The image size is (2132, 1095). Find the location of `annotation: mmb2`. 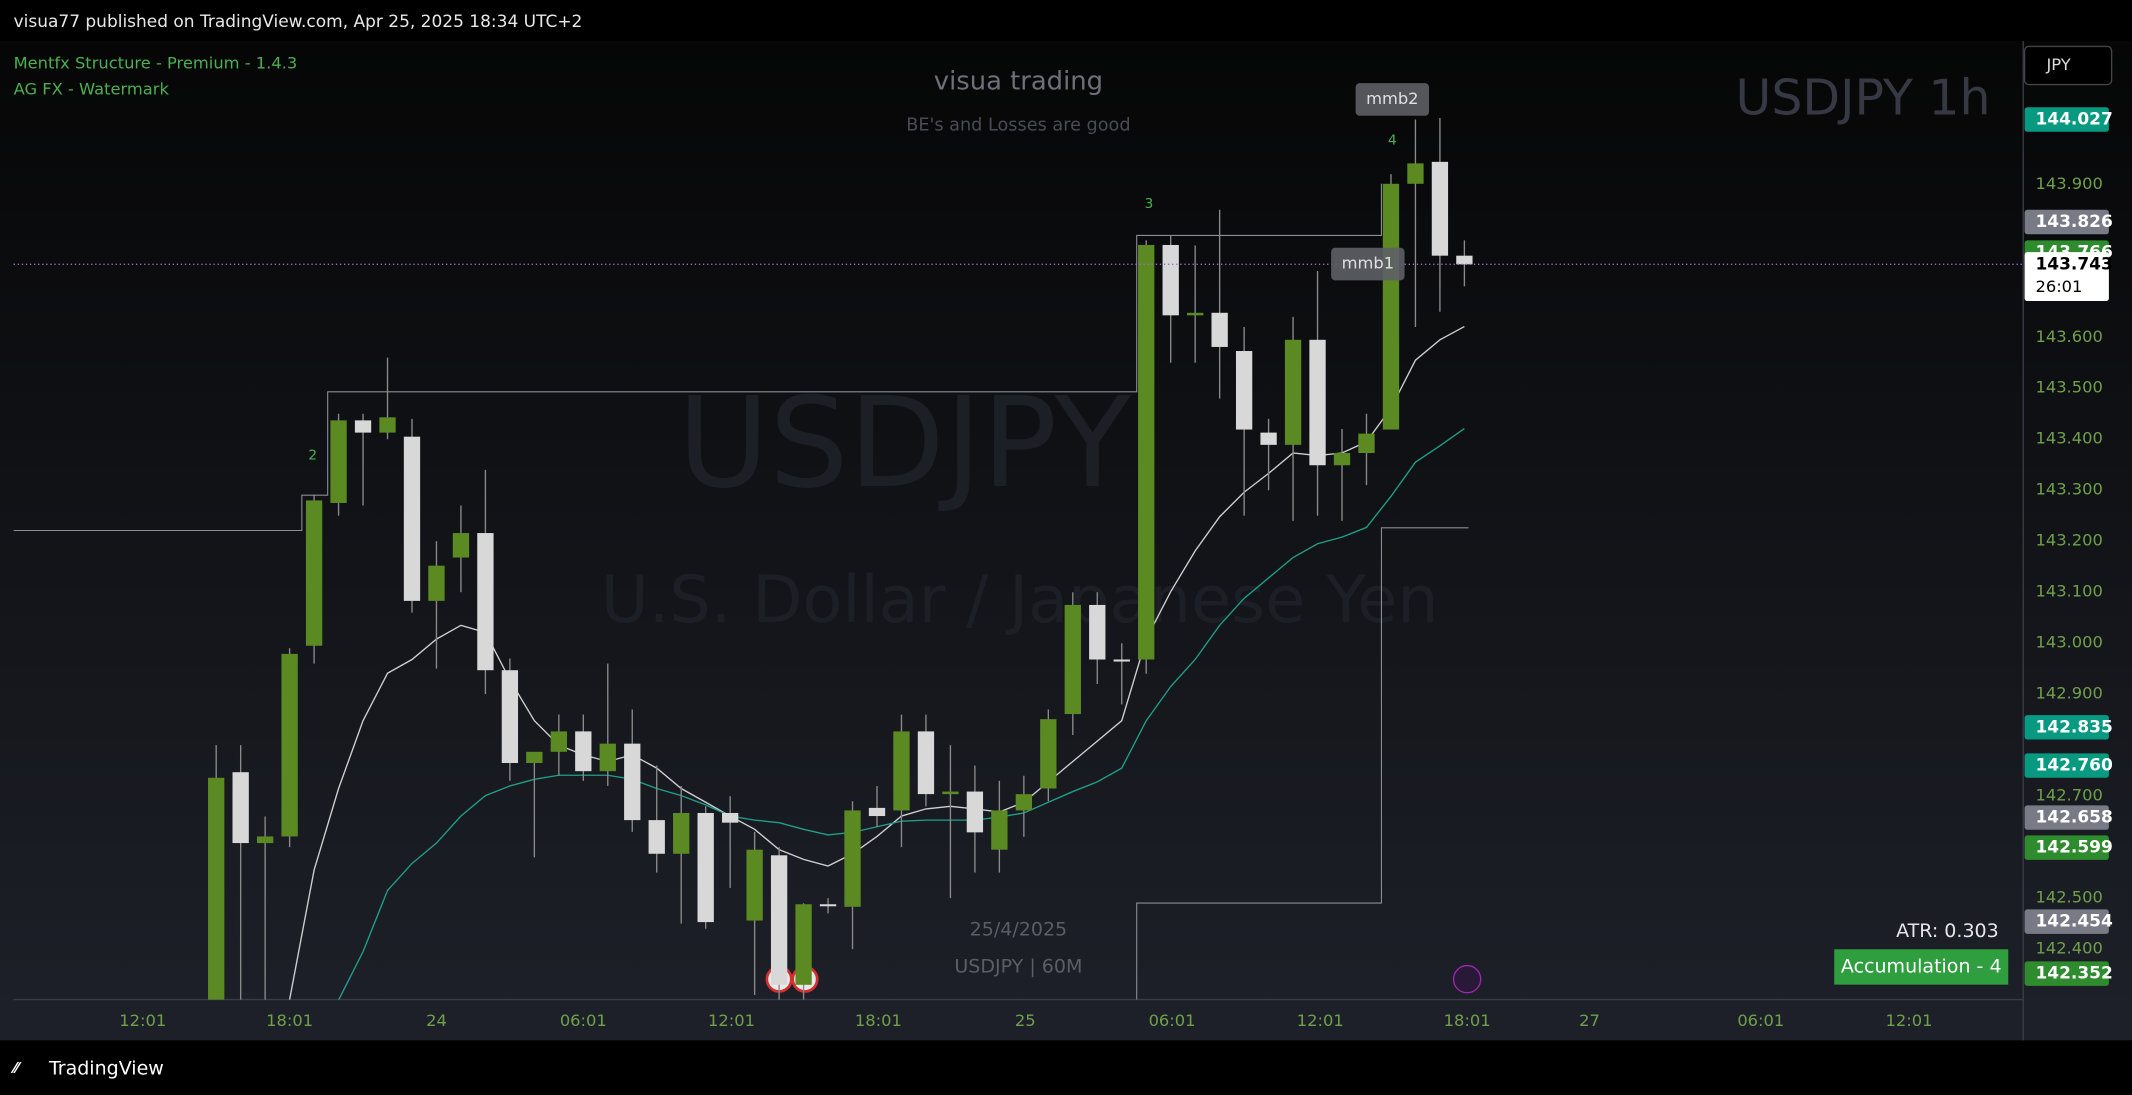

annotation: mmb2 is located at coordinates (1392, 98).